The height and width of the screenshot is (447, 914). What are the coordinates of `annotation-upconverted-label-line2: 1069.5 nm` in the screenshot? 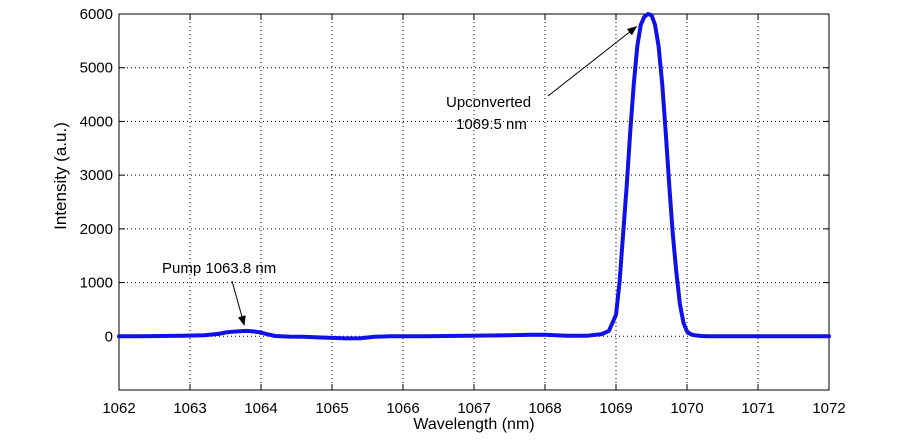 It's located at (491, 124).